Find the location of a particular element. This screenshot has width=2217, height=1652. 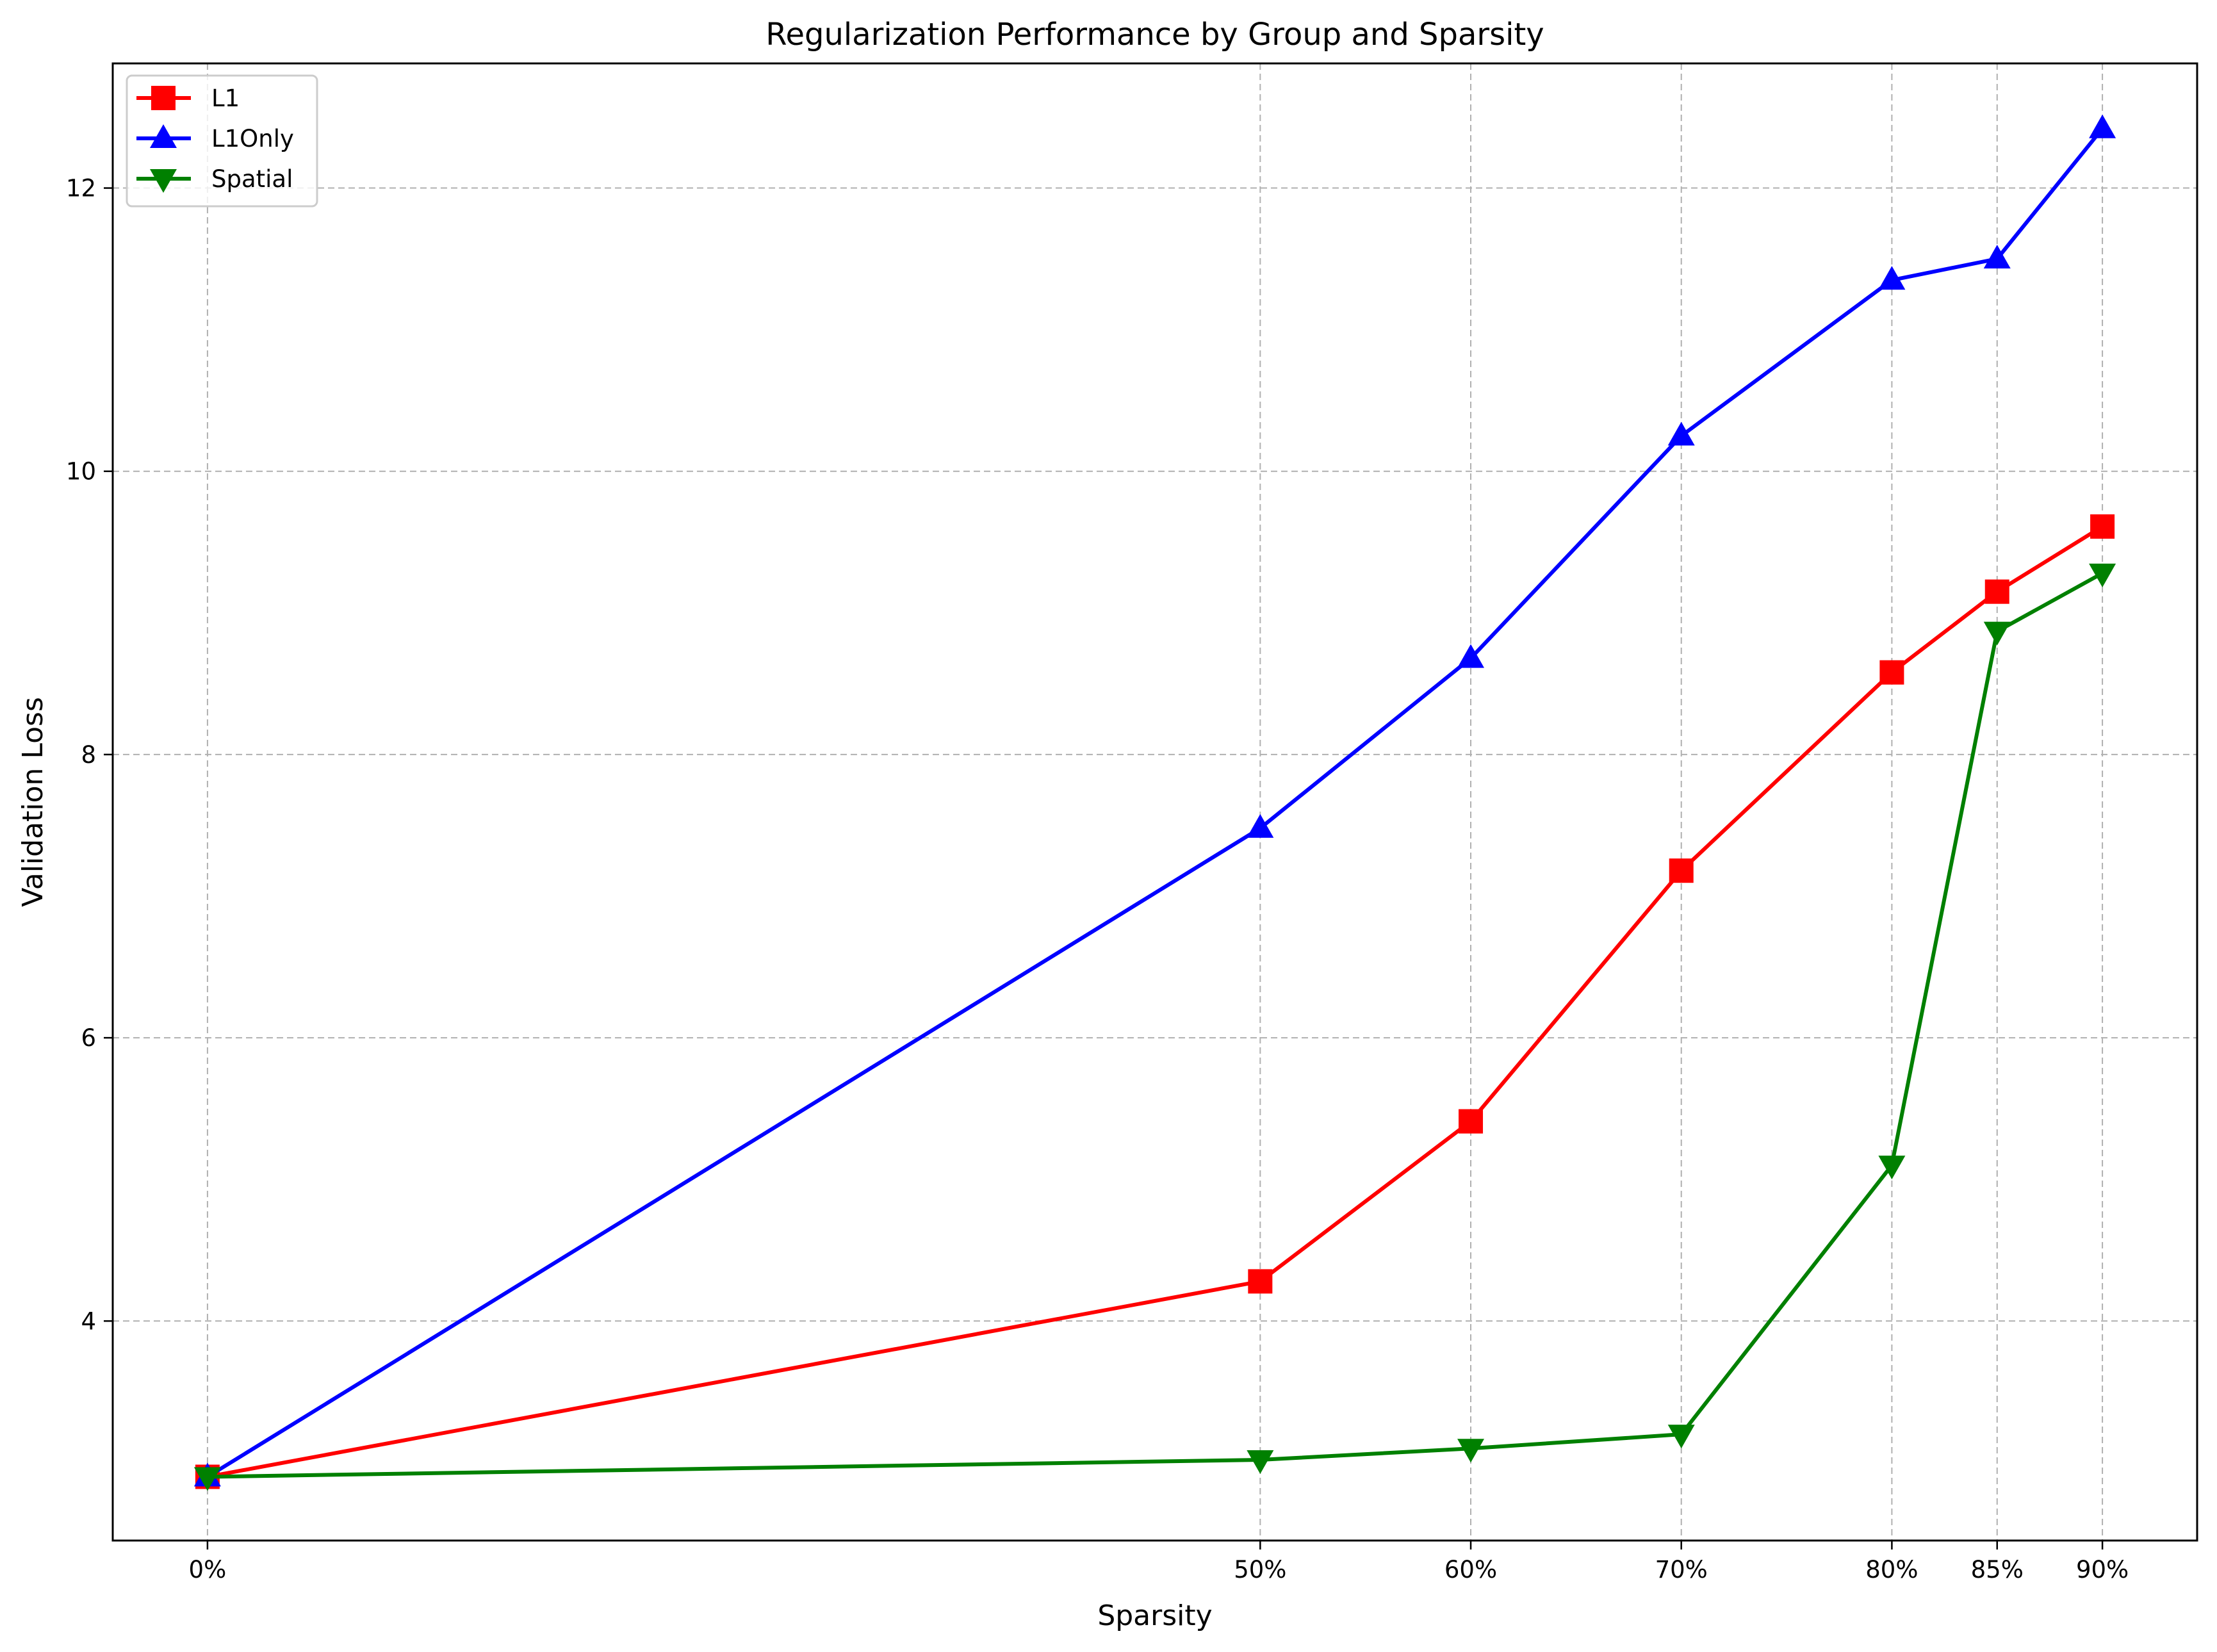

y-tick-label: 10 is located at coordinates (81, 472).